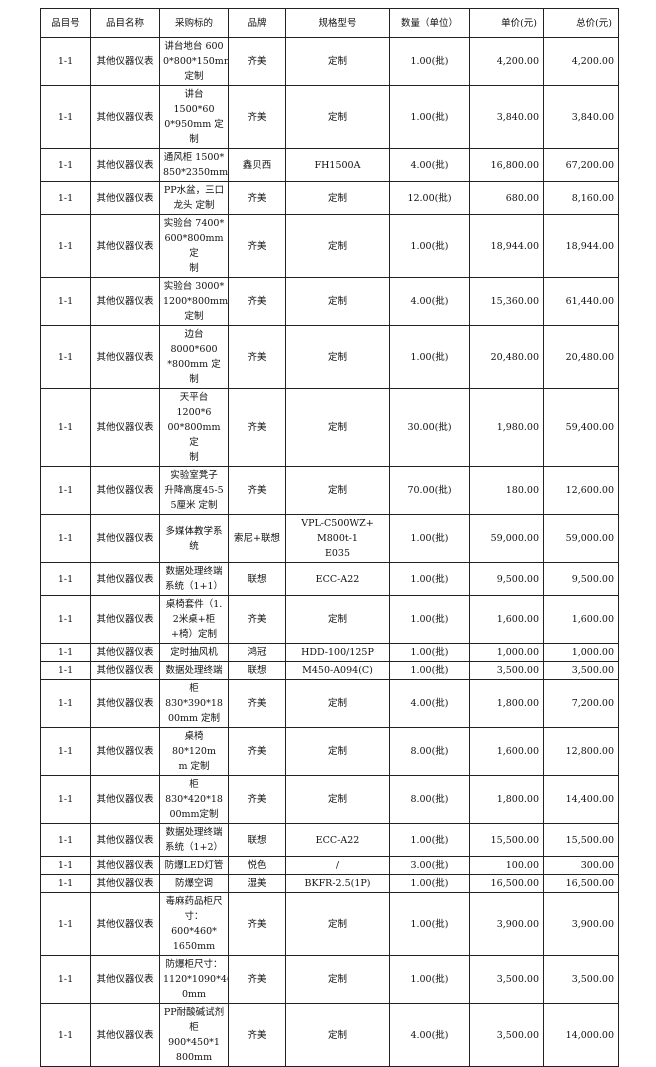  What do you see at coordinates (506, 357) in the screenshot?
I see `cell-unit-price: 20,480.00` at bounding box center [506, 357].